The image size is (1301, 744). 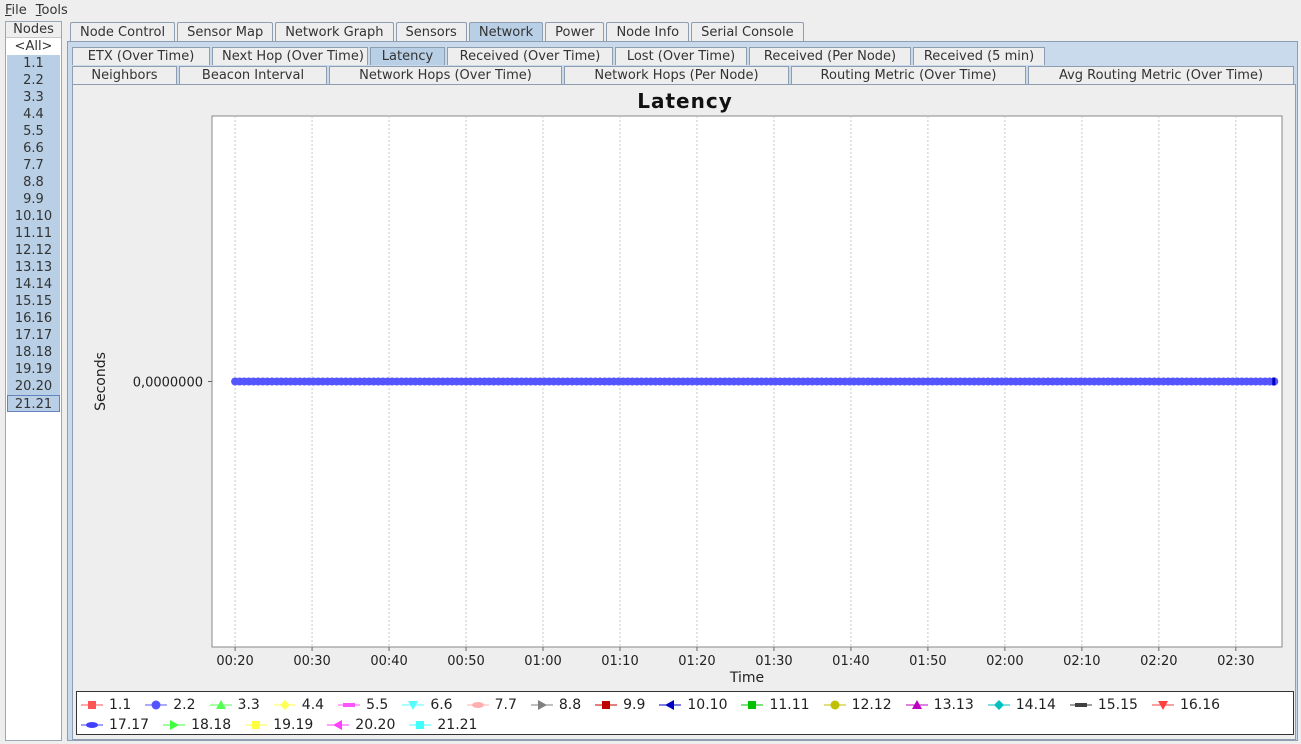 I want to click on legend-label: 4.4, so click(x=313, y=705).